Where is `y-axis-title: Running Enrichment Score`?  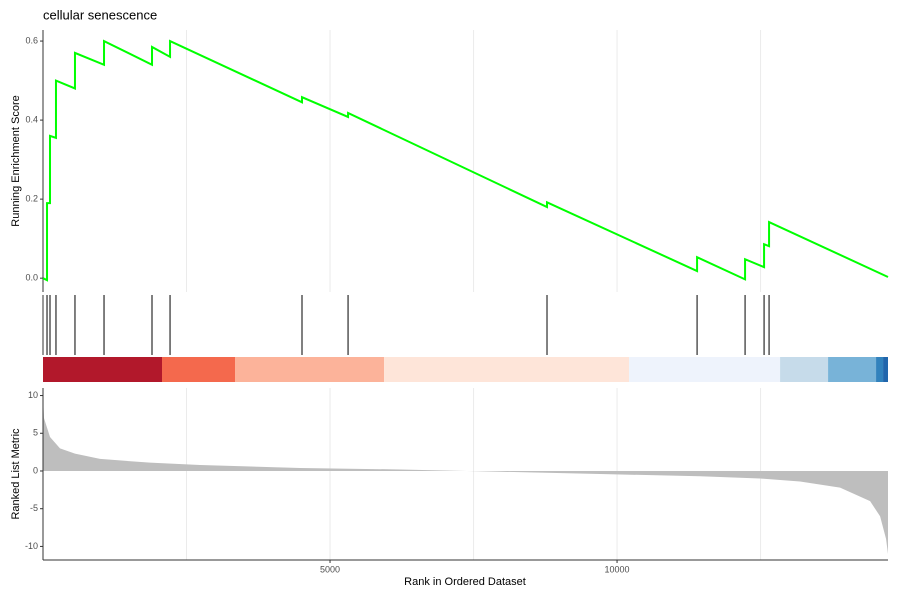 y-axis-title: Running Enrichment Score is located at coordinates (16, 160).